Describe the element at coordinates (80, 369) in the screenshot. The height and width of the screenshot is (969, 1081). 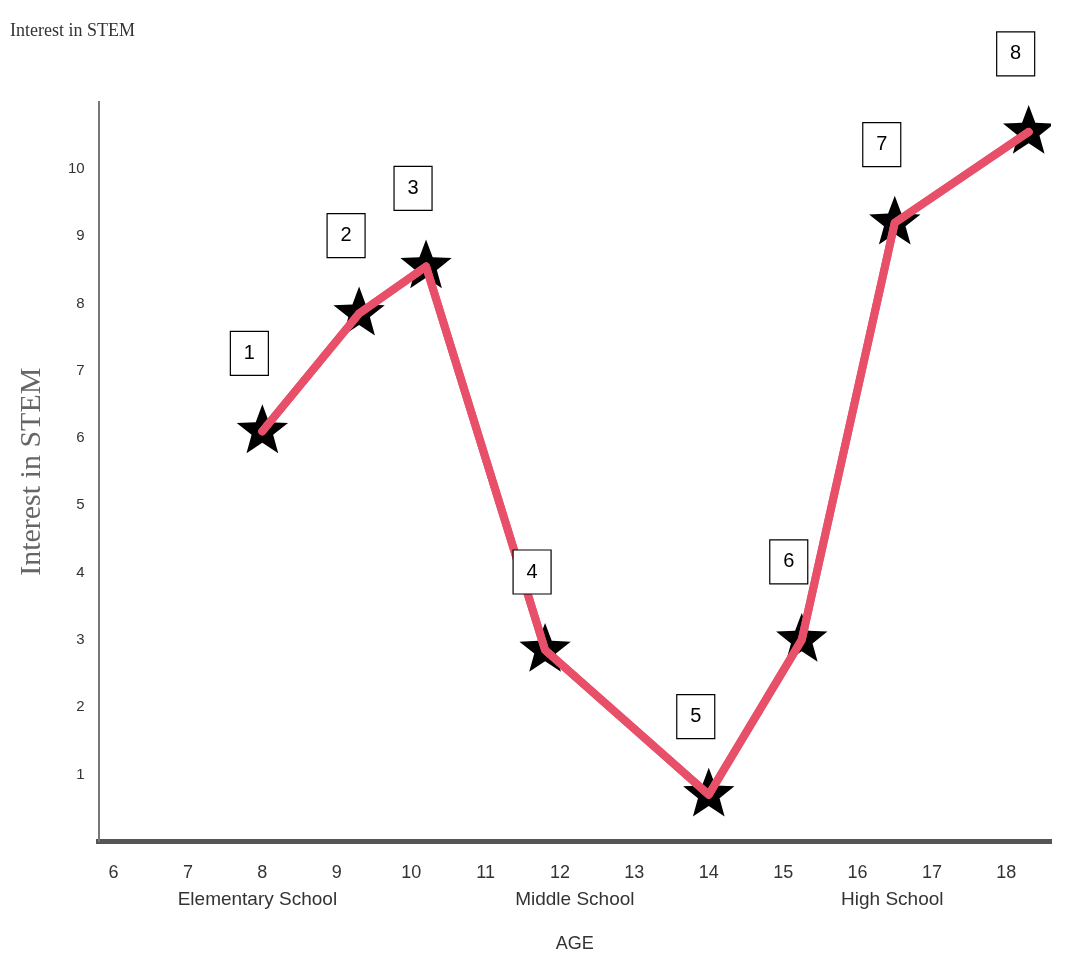
I see `y-tick-label: 7` at that location.